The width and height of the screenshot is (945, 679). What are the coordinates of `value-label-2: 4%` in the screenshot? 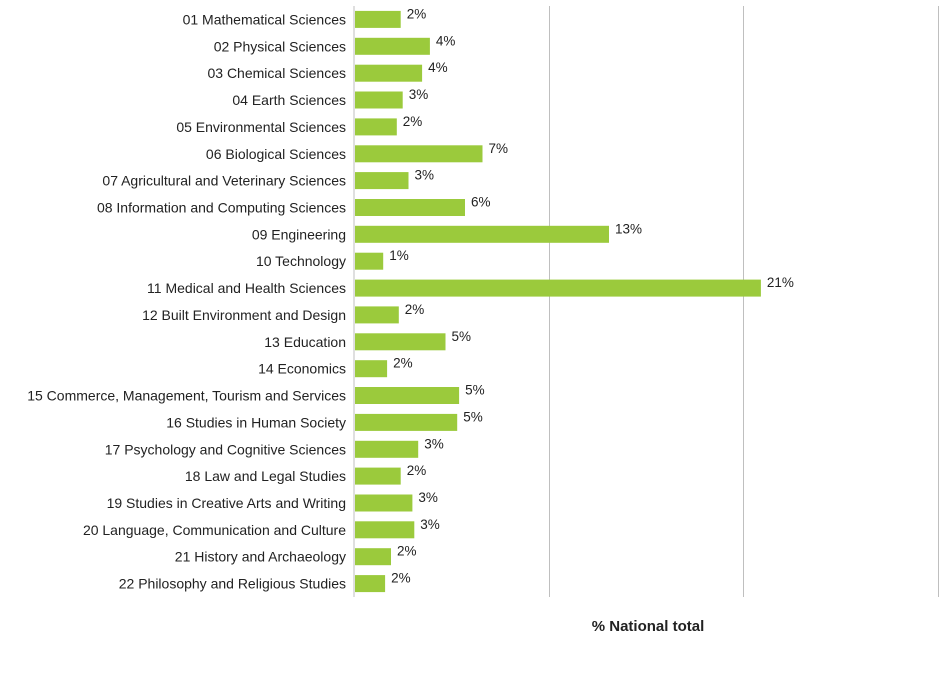 It's located at (446, 40).